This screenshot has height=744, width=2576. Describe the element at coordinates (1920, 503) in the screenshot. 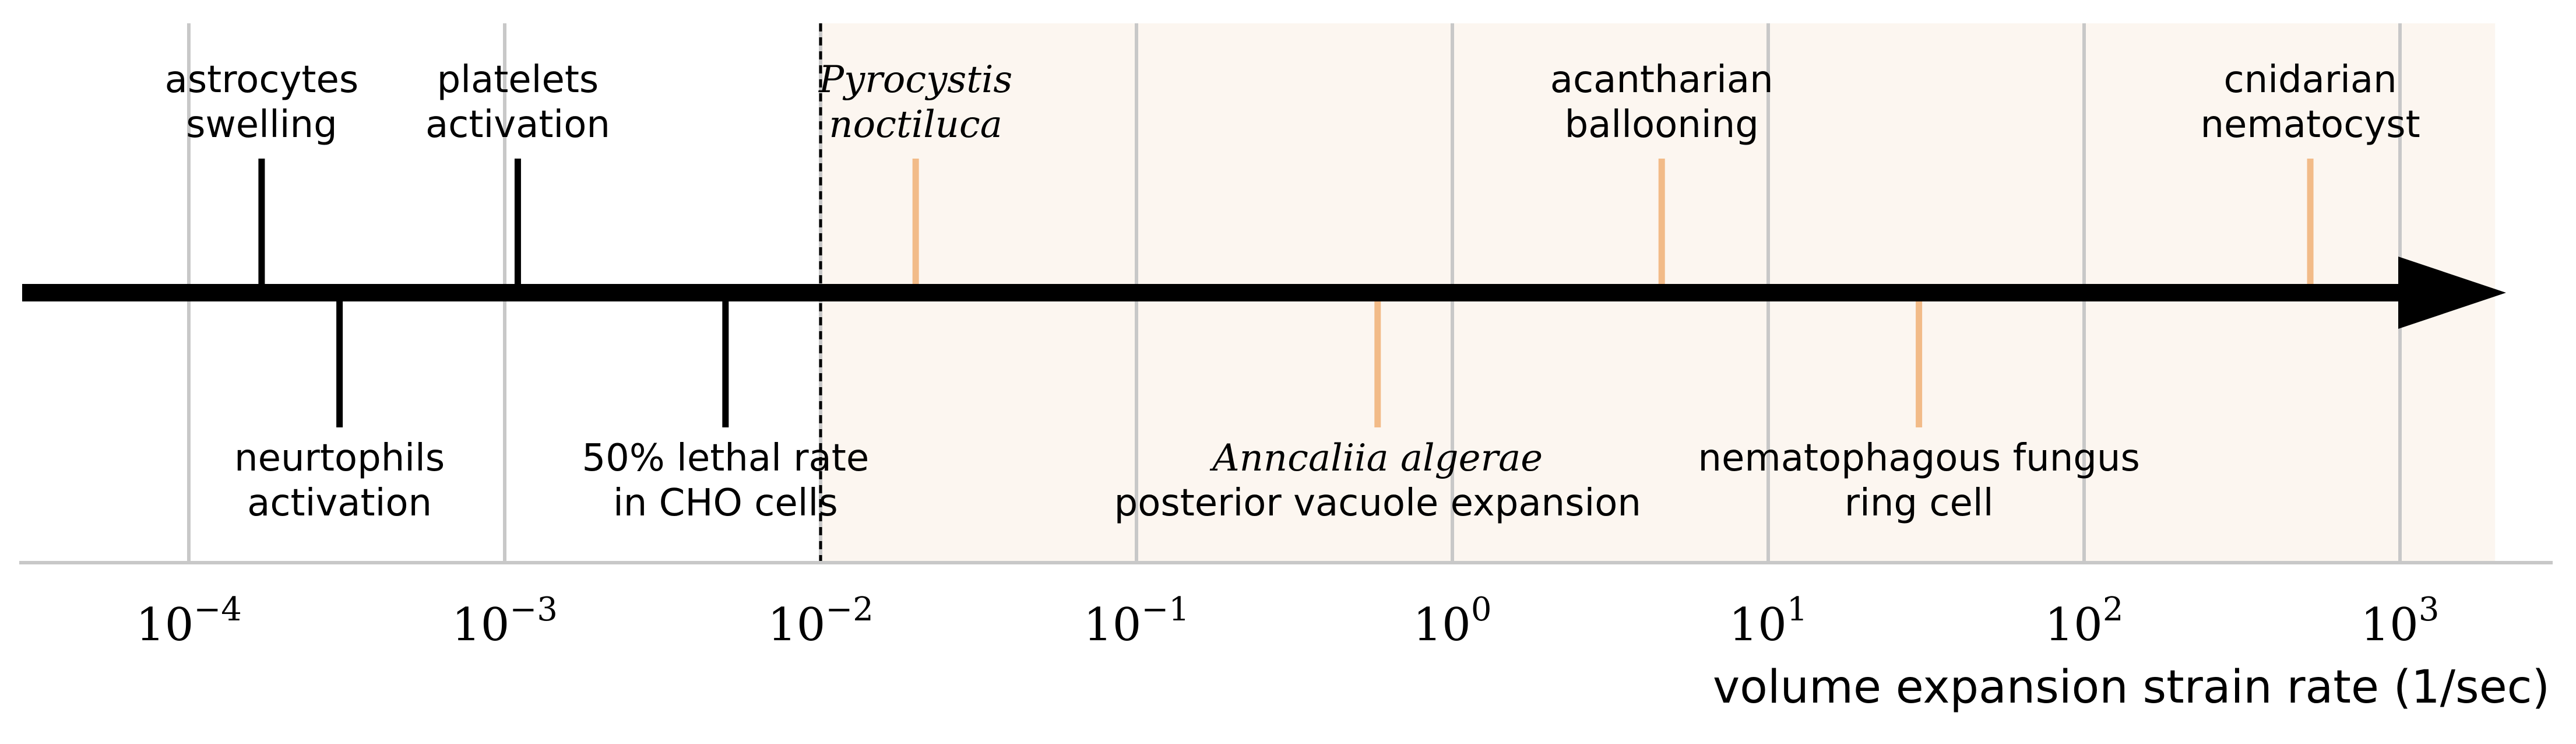

I see `event-label: ring cell` at that location.